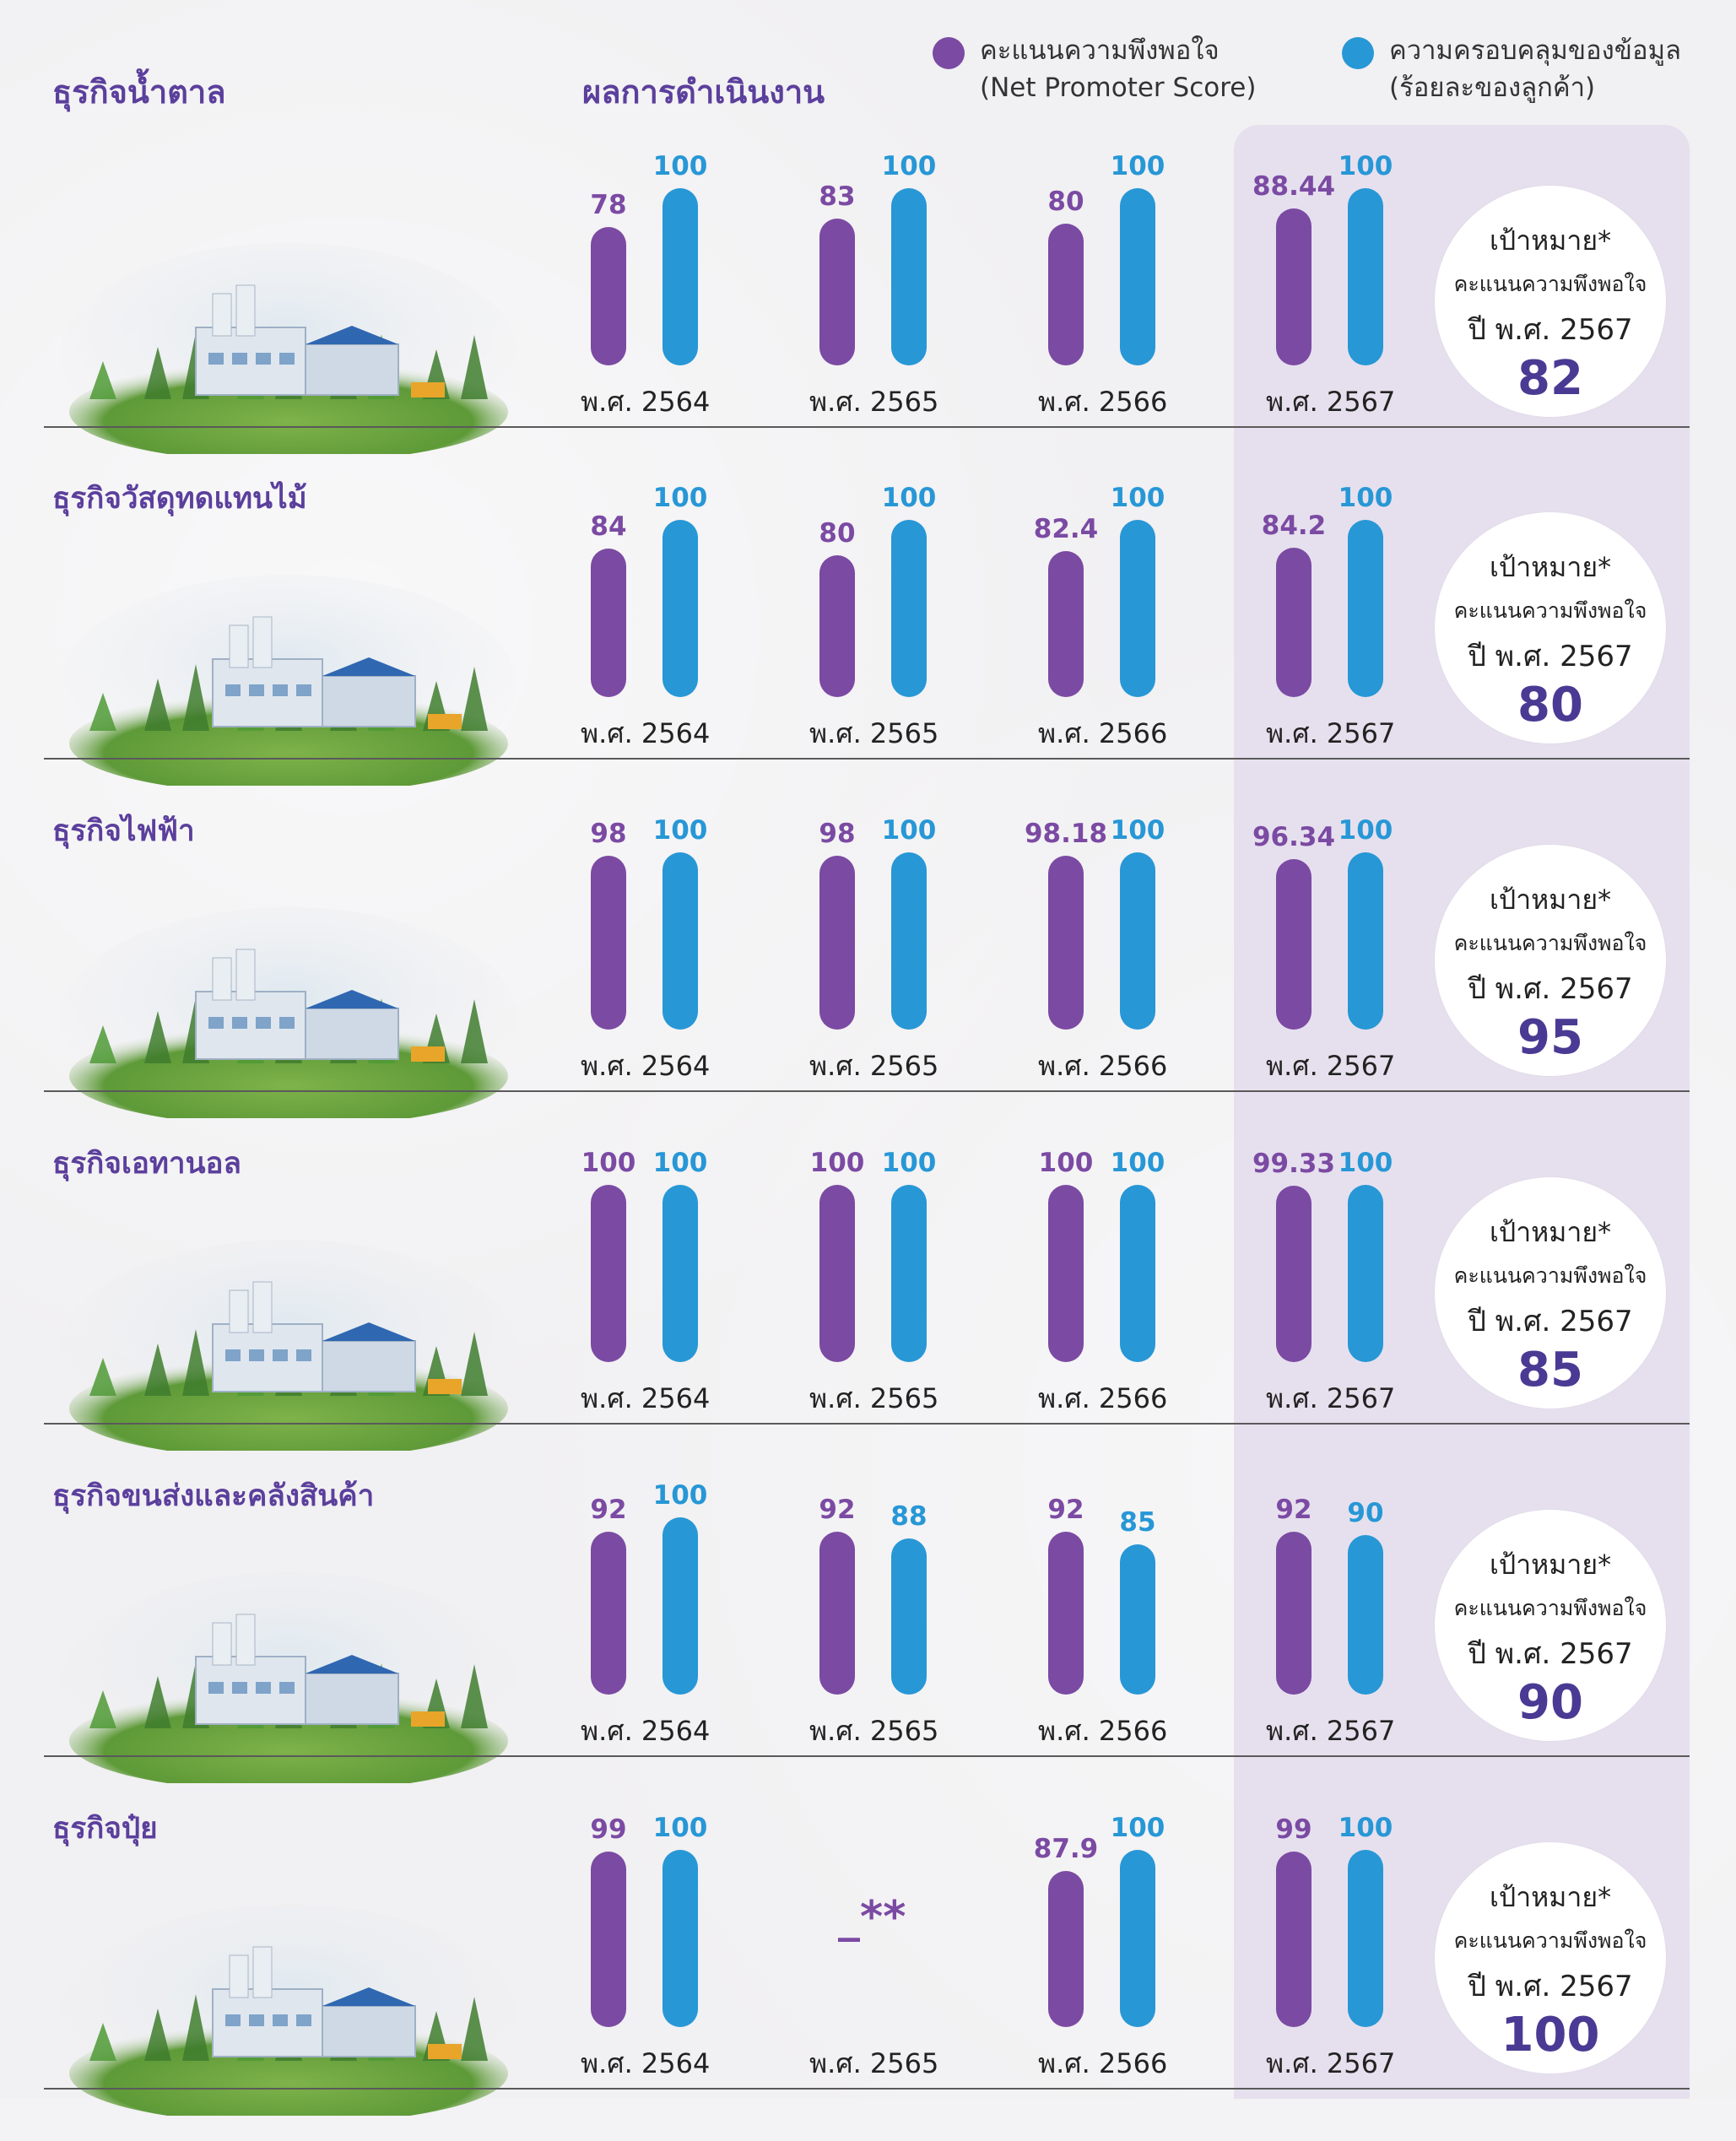 This screenshot has height=2141, width=1736. Describe the element at coordinates (1550, 960) in the screenshot. I see `target-circle: เป้าหมาย* คะแนนความพึงพอใจ ปี พ.ศ. 2567 95` at that location.